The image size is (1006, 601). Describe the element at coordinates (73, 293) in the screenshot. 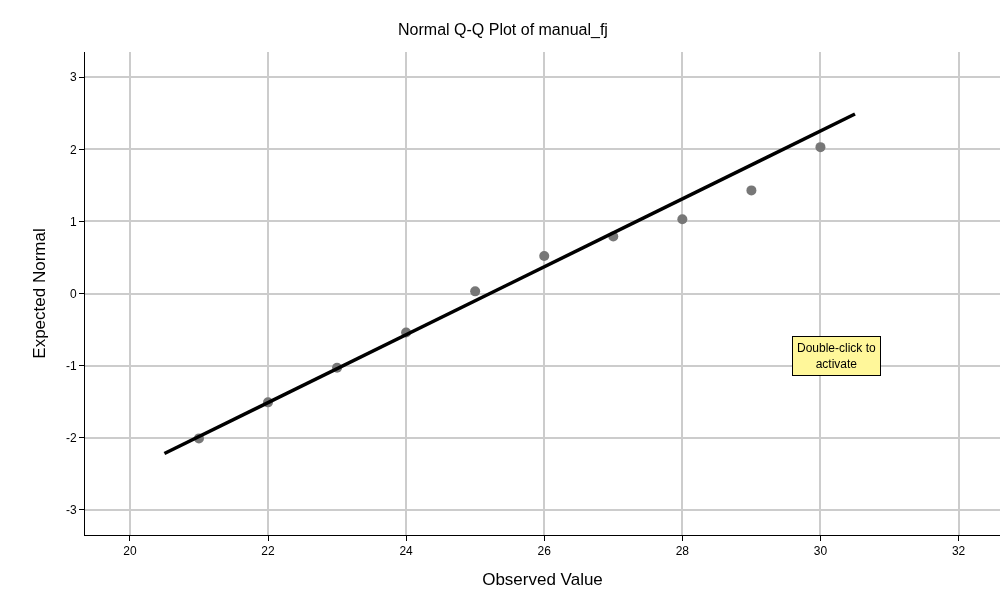

I see `y-tick-label: 0` at that location.